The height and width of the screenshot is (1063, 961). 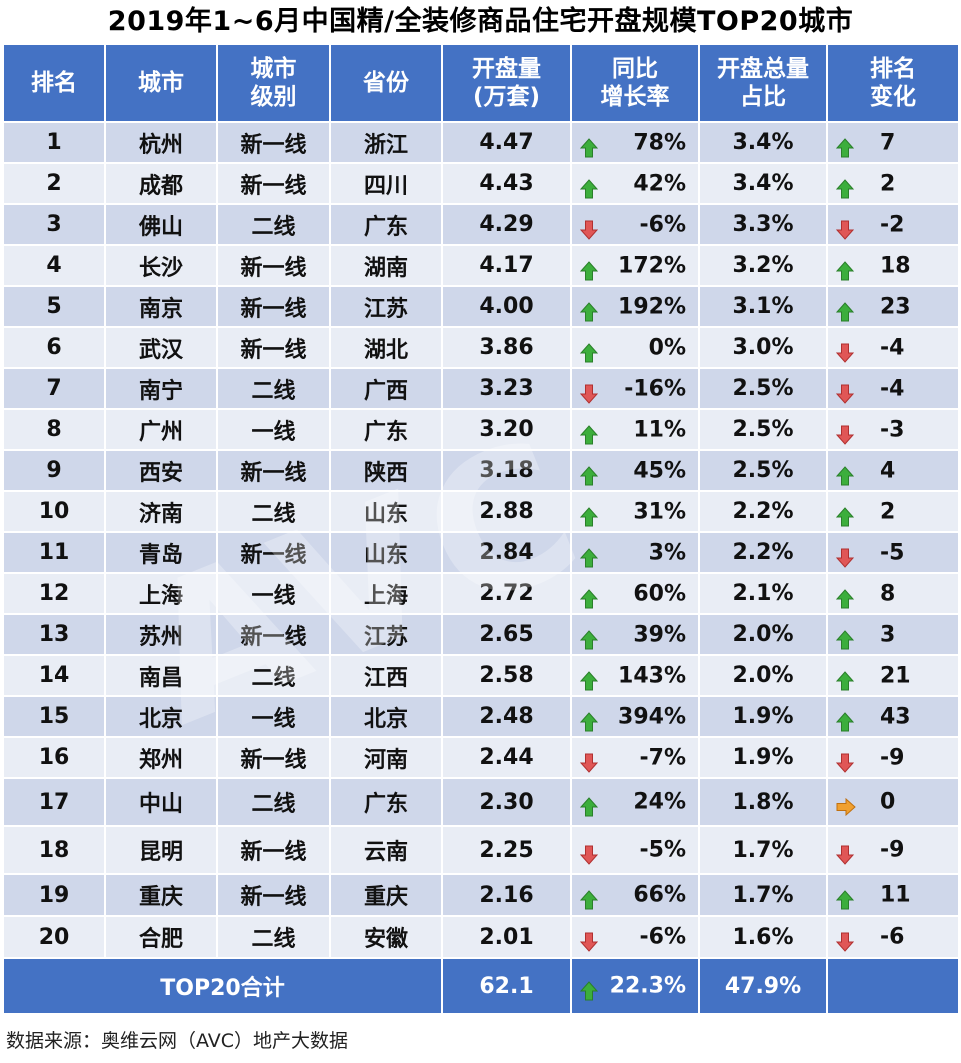 What do you see at coordinates (888, 593) in the screenshot?
I see `rank-change-value: 8` at bounding box center [888, 593].